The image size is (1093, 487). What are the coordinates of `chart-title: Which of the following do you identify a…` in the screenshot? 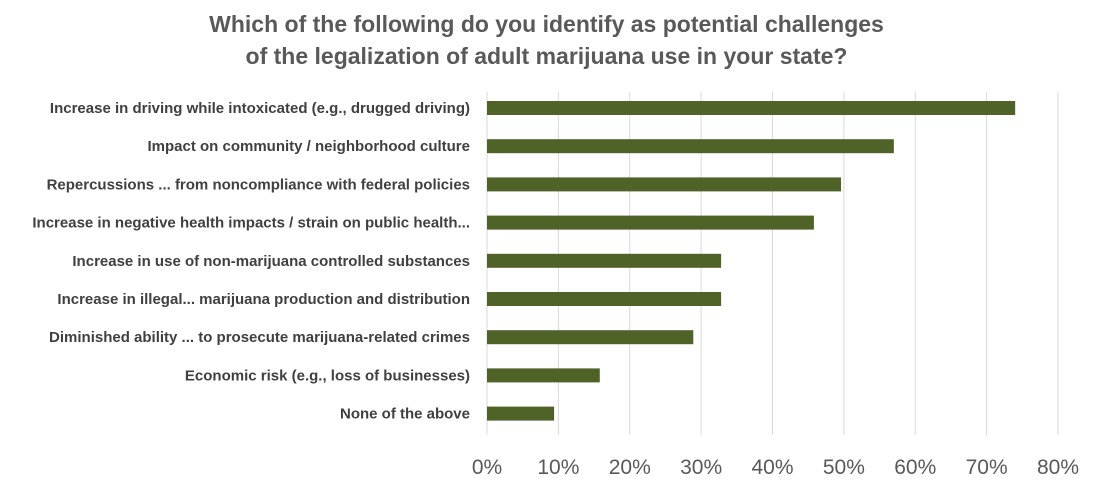 It's located at (546, 40).